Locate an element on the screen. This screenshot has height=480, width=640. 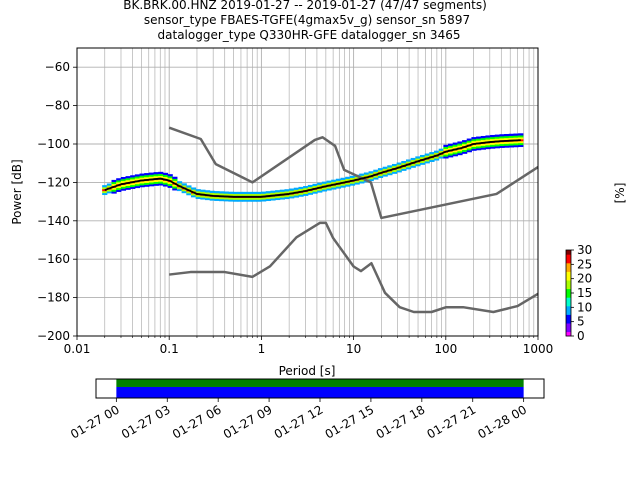
series-line-nhnm is located at coordinates (353, 173).